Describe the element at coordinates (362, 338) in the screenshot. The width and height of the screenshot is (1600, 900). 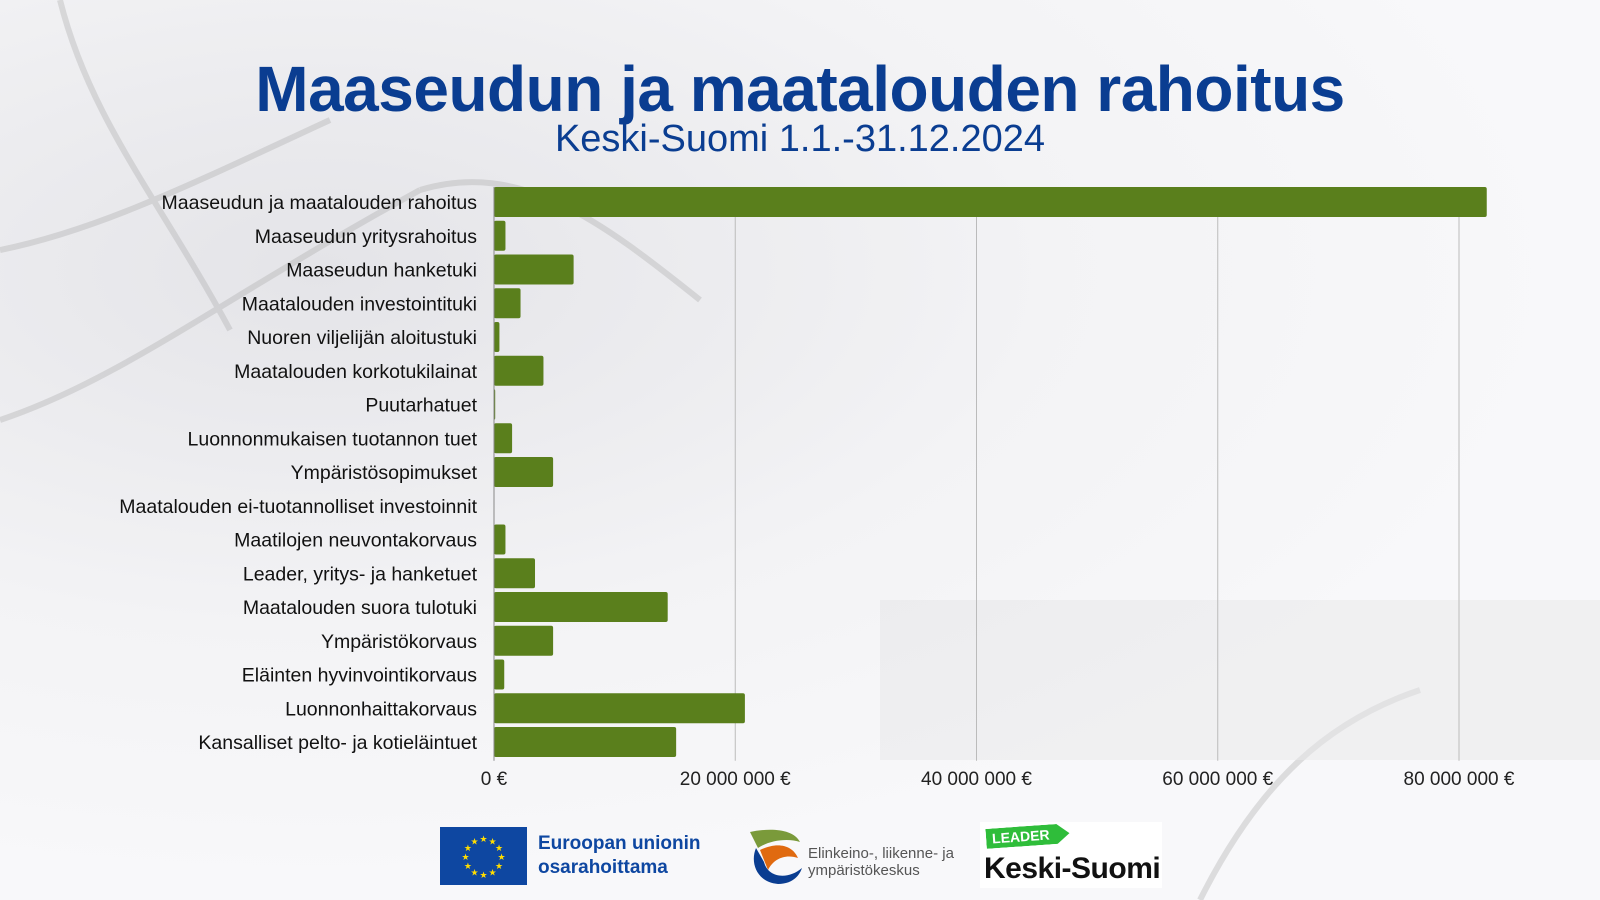
I see `category-label: Nuoren viljelijän aloitustuki` at that location.